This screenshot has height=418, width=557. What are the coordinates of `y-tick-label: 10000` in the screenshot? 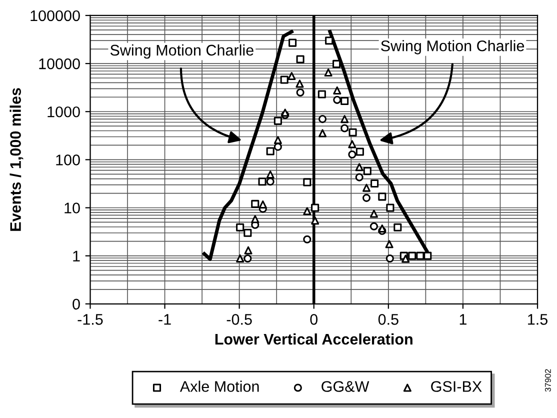 It's located at (59, 64).